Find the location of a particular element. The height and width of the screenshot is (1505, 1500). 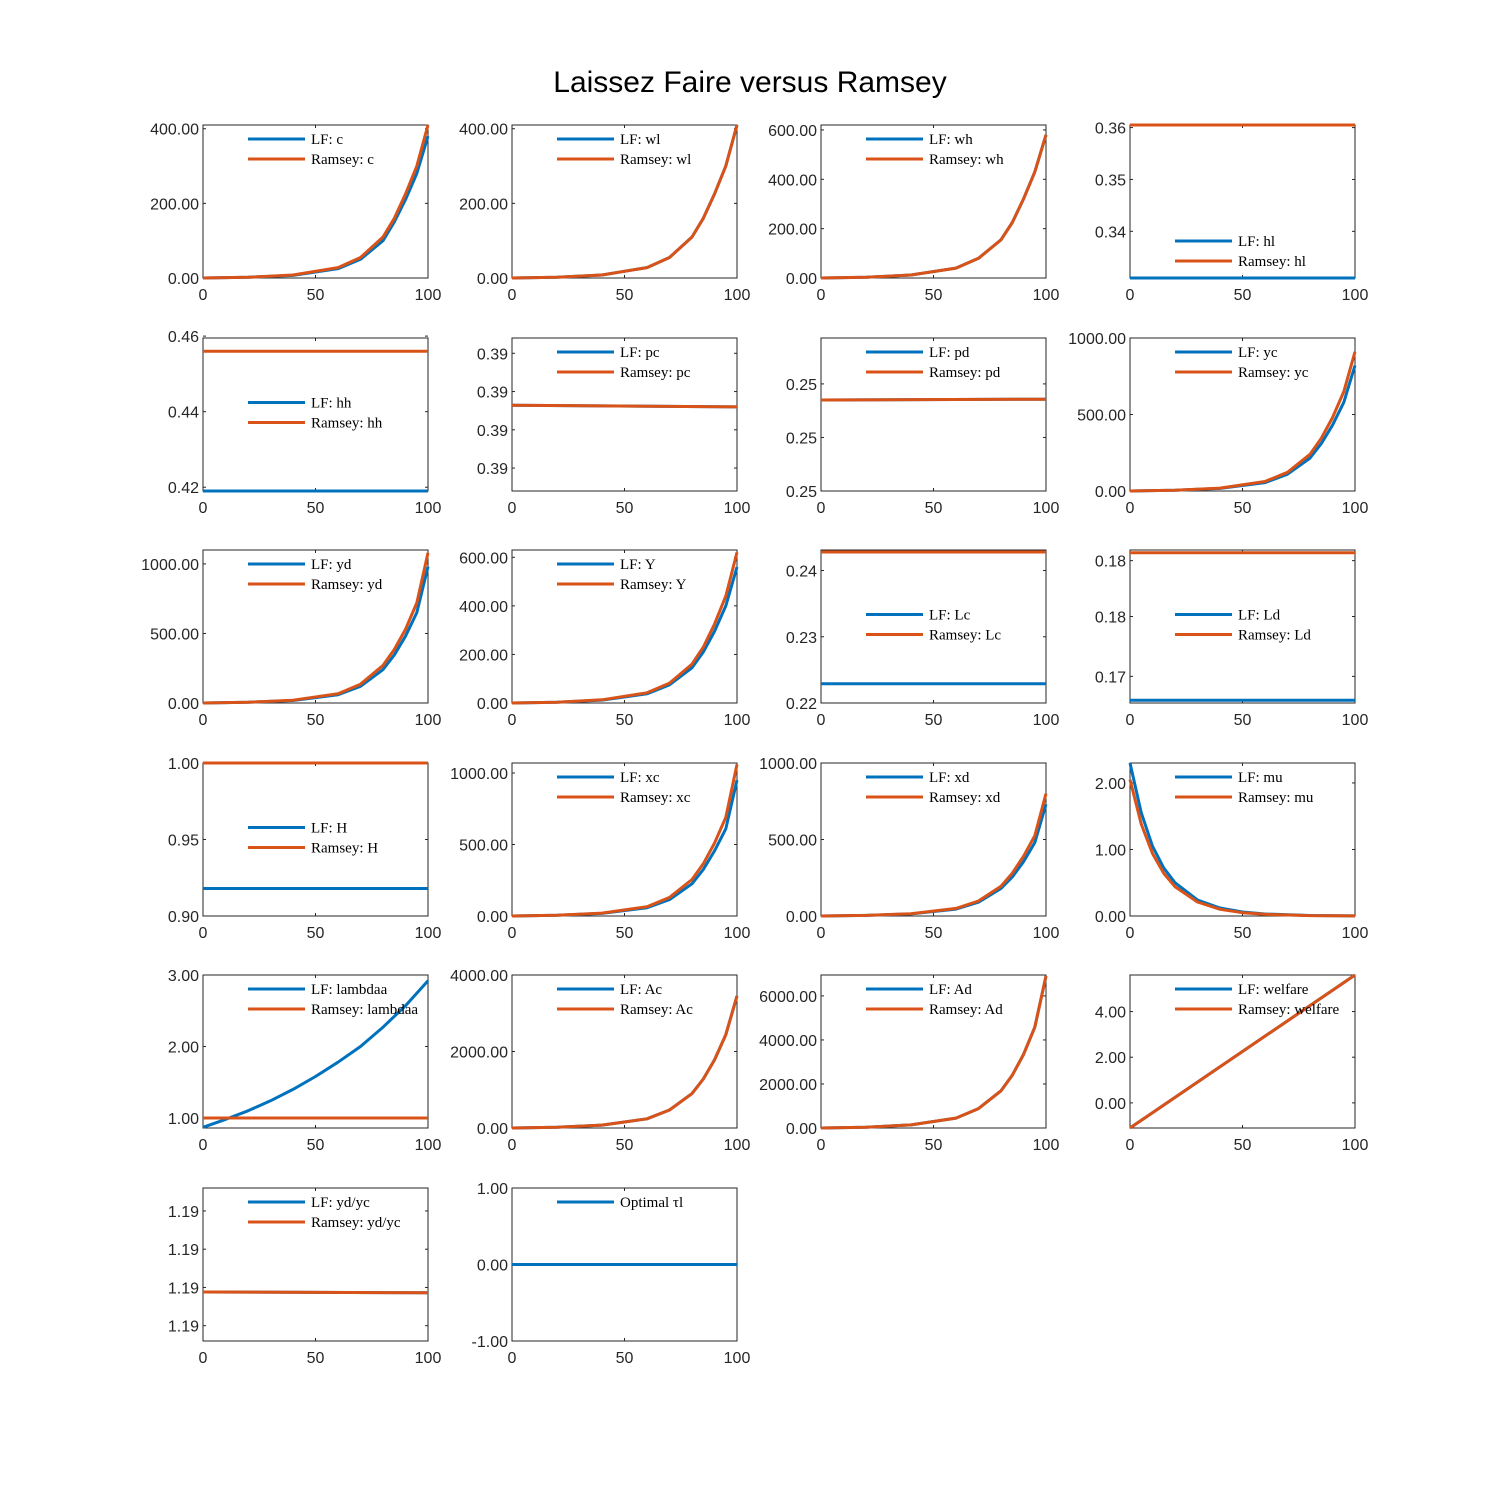

legend-label: Ramsey: Y is located at coordinates (653, 585).